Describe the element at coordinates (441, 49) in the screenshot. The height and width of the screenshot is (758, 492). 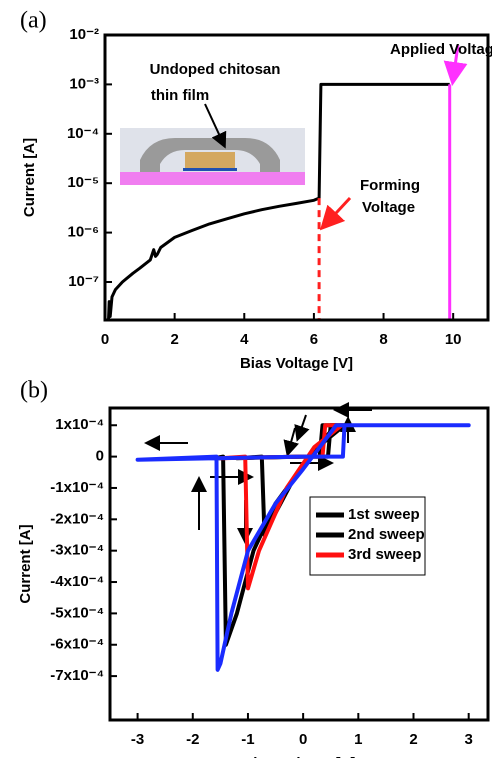
I see `annotation: Applied Voltage` at that location.